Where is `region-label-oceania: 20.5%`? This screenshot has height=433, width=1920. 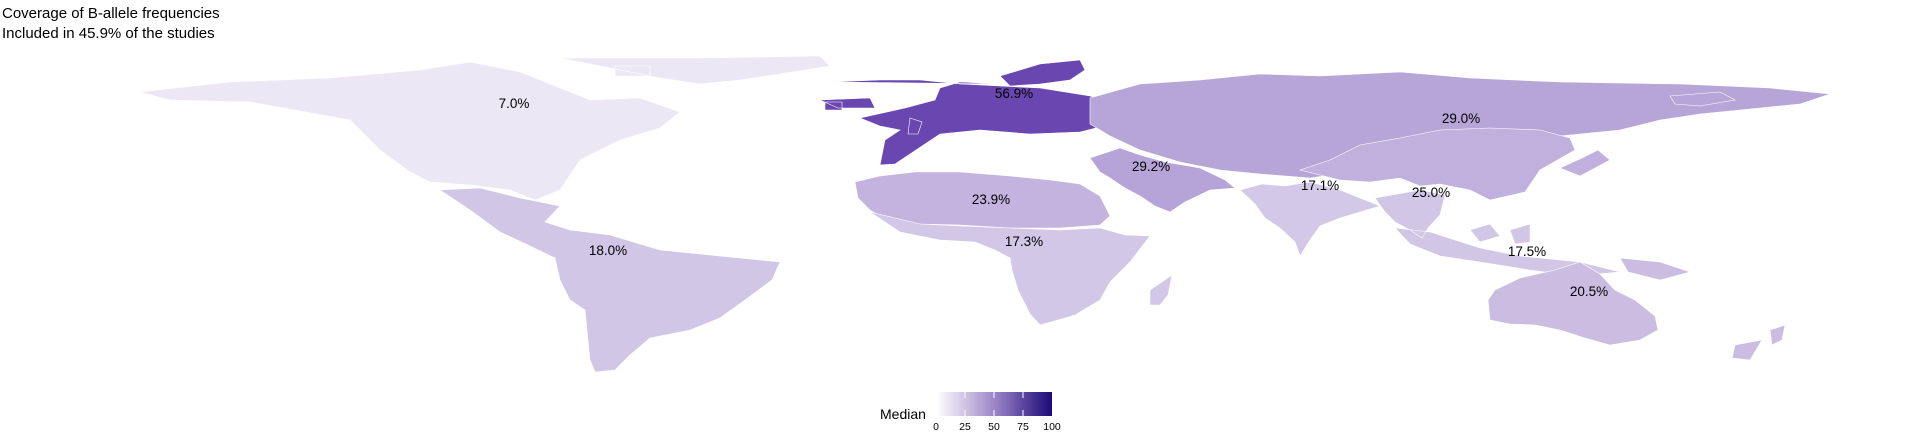 region-label-oceania: 20.5% is located at coordinates (1589, 291).